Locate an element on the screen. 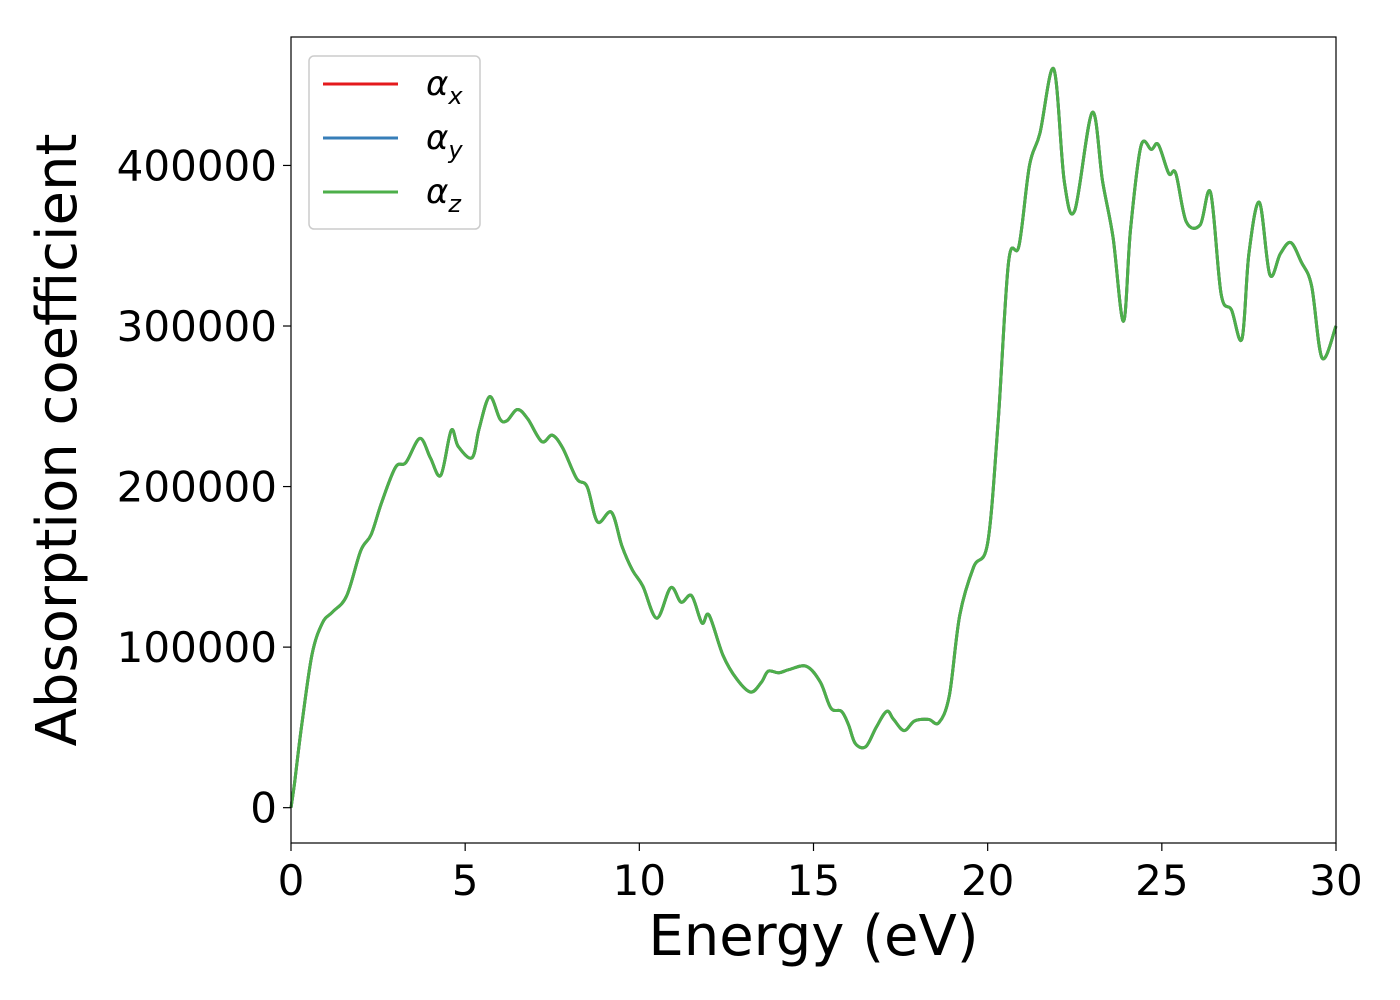  y-tick-label: 300000 is located at coordinates (197, 326).